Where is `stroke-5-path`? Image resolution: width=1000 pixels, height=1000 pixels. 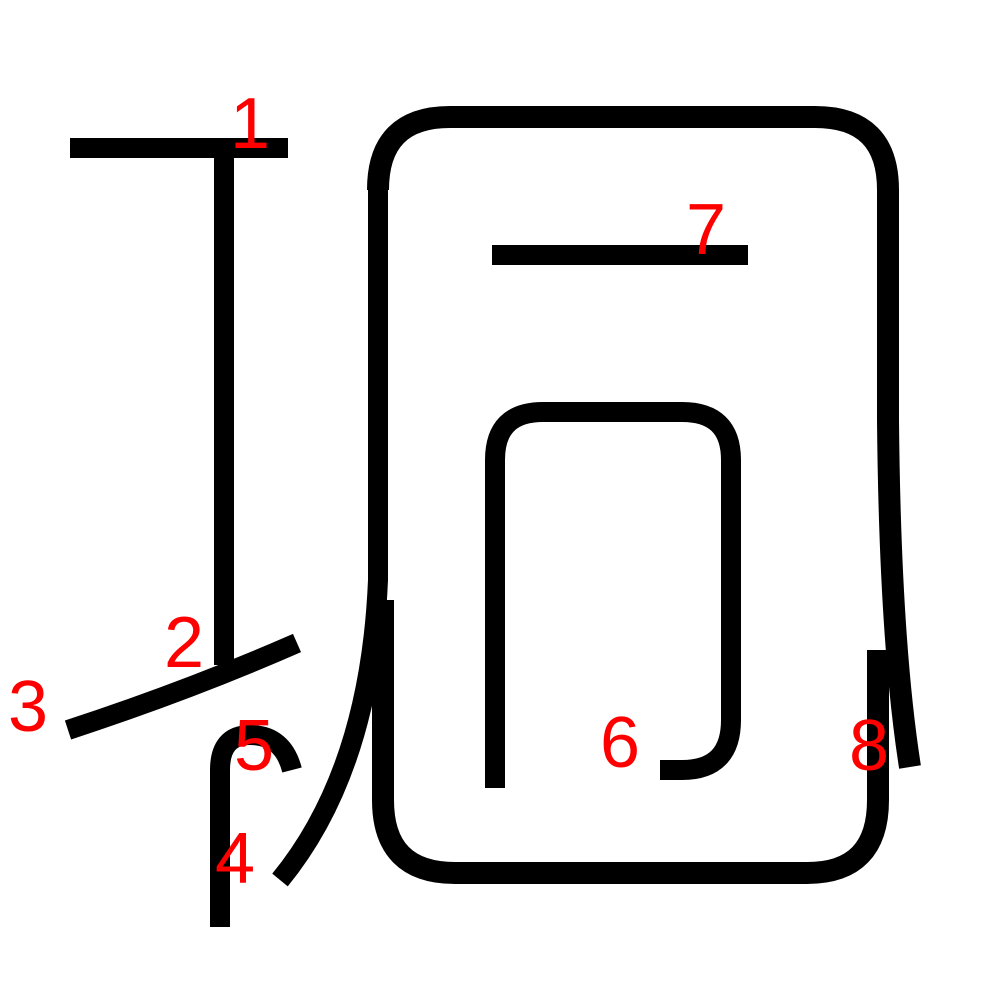 stroke-5-path is located at coordinates (256, 826).